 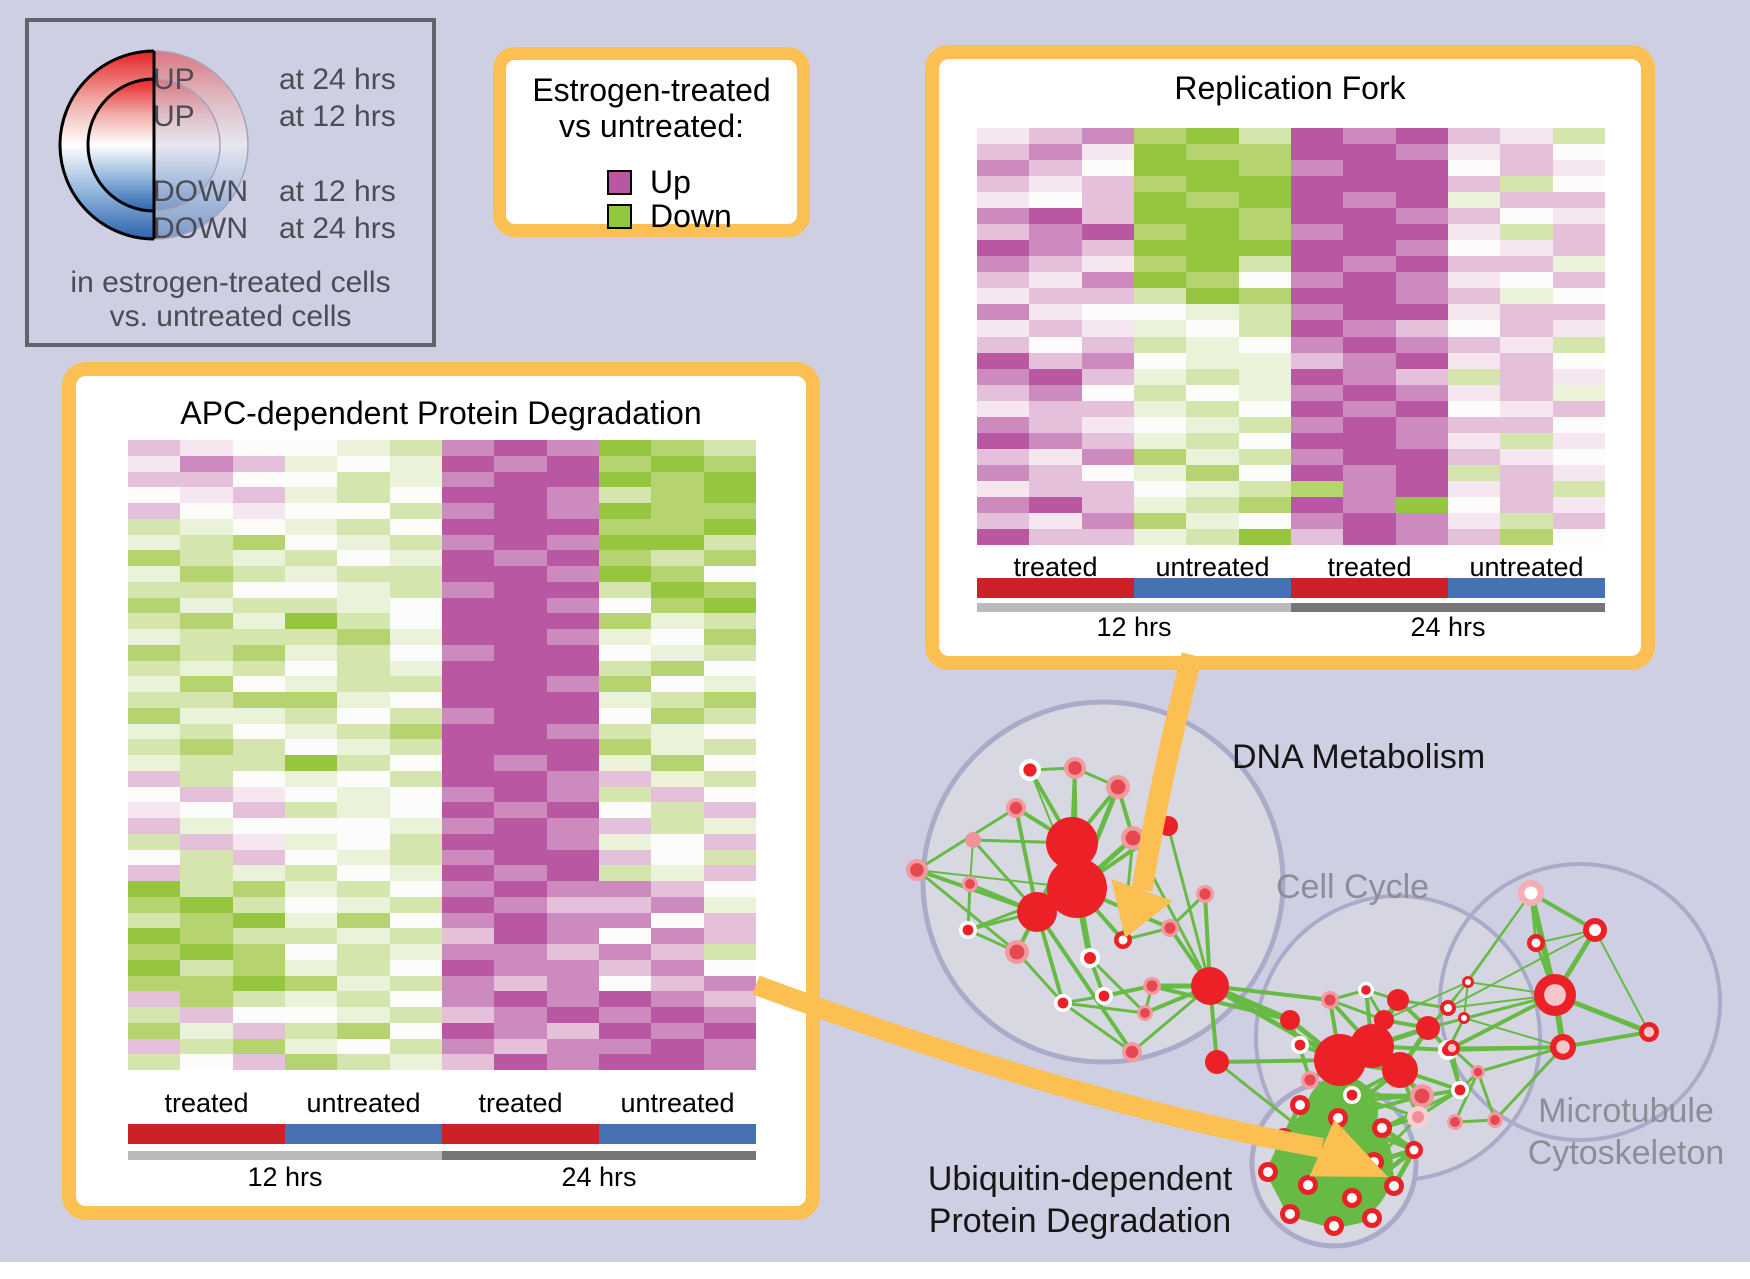 I want to click on up-label: Up, so click(x=670, y=181).